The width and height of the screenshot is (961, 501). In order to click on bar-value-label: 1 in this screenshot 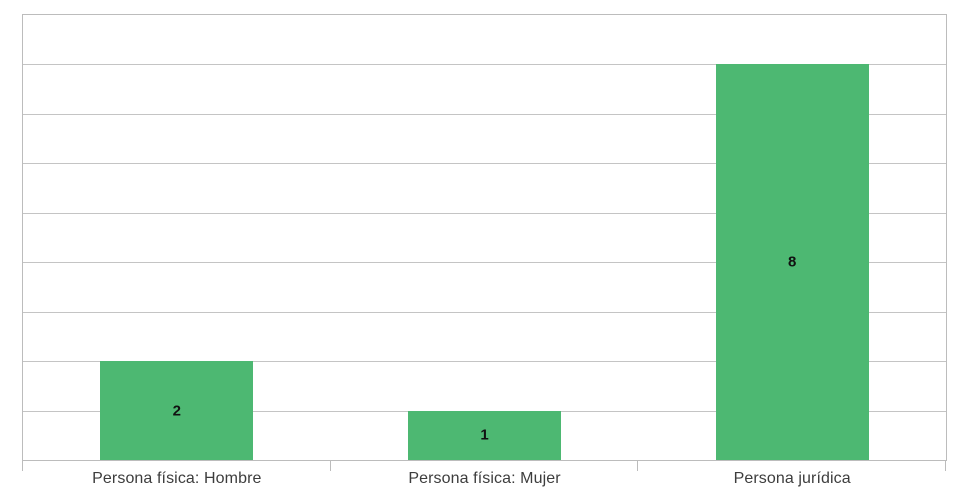, I will do `click(484, 435)`.